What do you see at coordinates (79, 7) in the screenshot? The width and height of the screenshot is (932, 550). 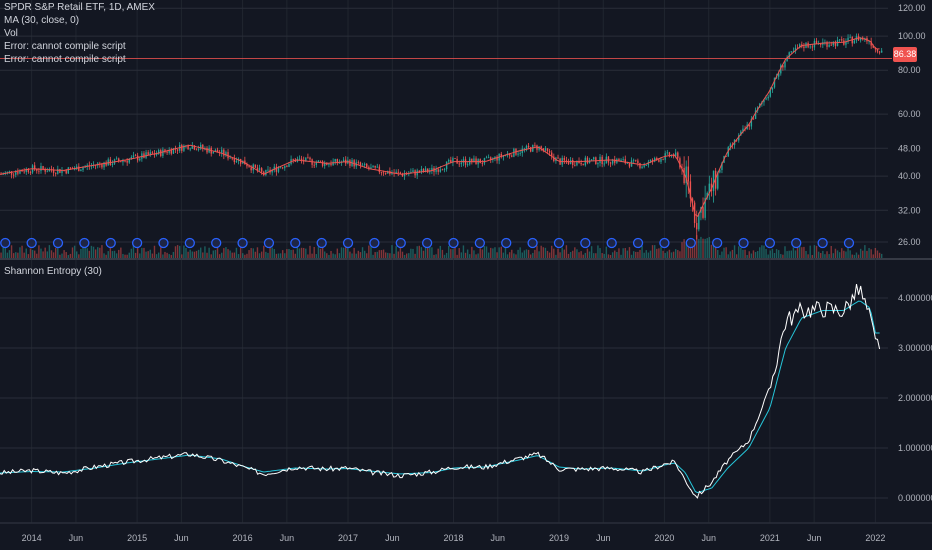 I see `legend-symbol: SPDR S&P Retail ETF, 1D, AMEX` at bounding box center [79, 7].